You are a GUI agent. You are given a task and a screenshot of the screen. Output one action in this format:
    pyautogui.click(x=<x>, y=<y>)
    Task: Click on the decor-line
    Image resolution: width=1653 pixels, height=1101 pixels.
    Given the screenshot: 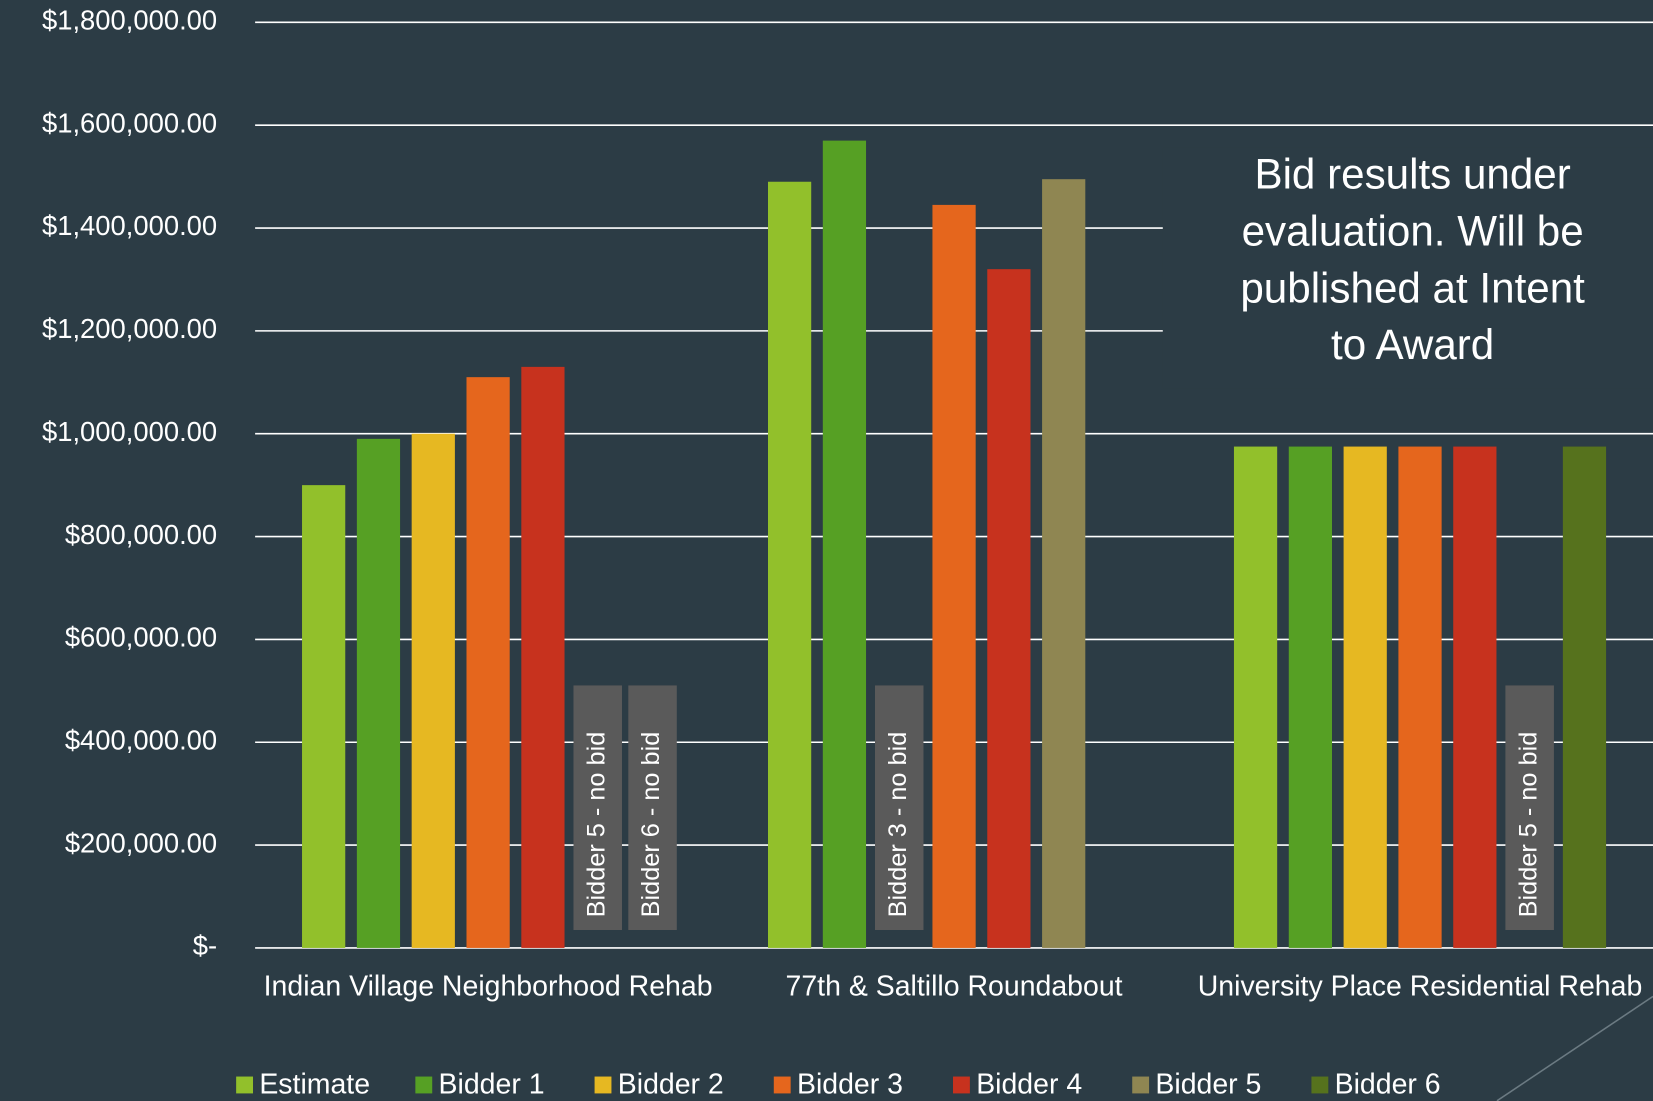 What is the action you would take?
    pyautogui.click(x=1574, y=1048)
    